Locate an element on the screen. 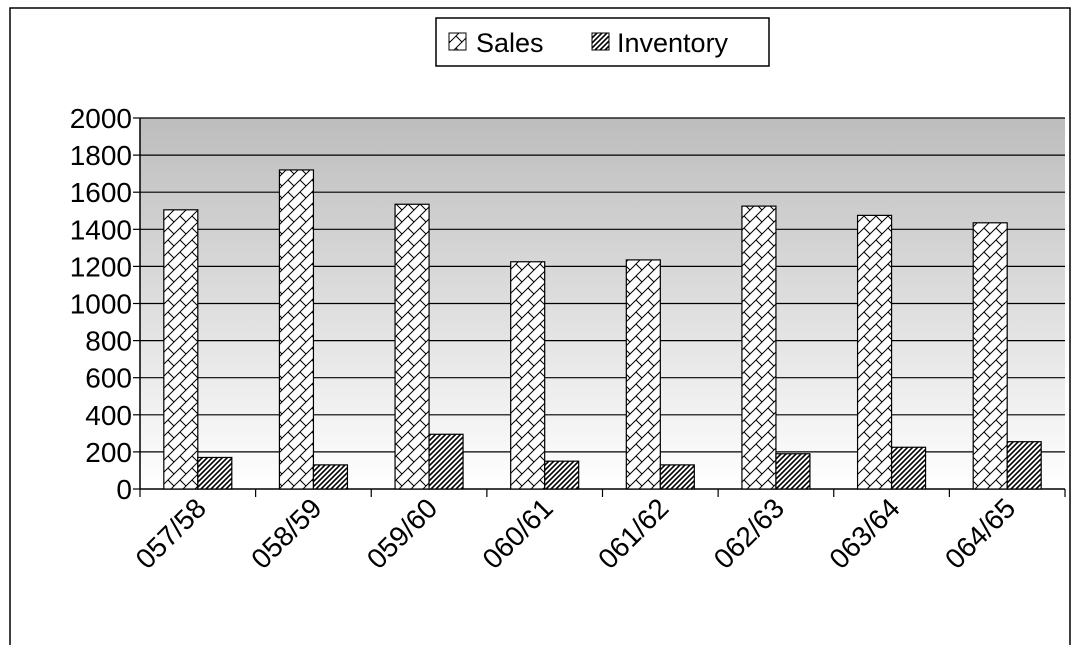  x-tick-label: 062/63 is located at coordinates (749, 533).